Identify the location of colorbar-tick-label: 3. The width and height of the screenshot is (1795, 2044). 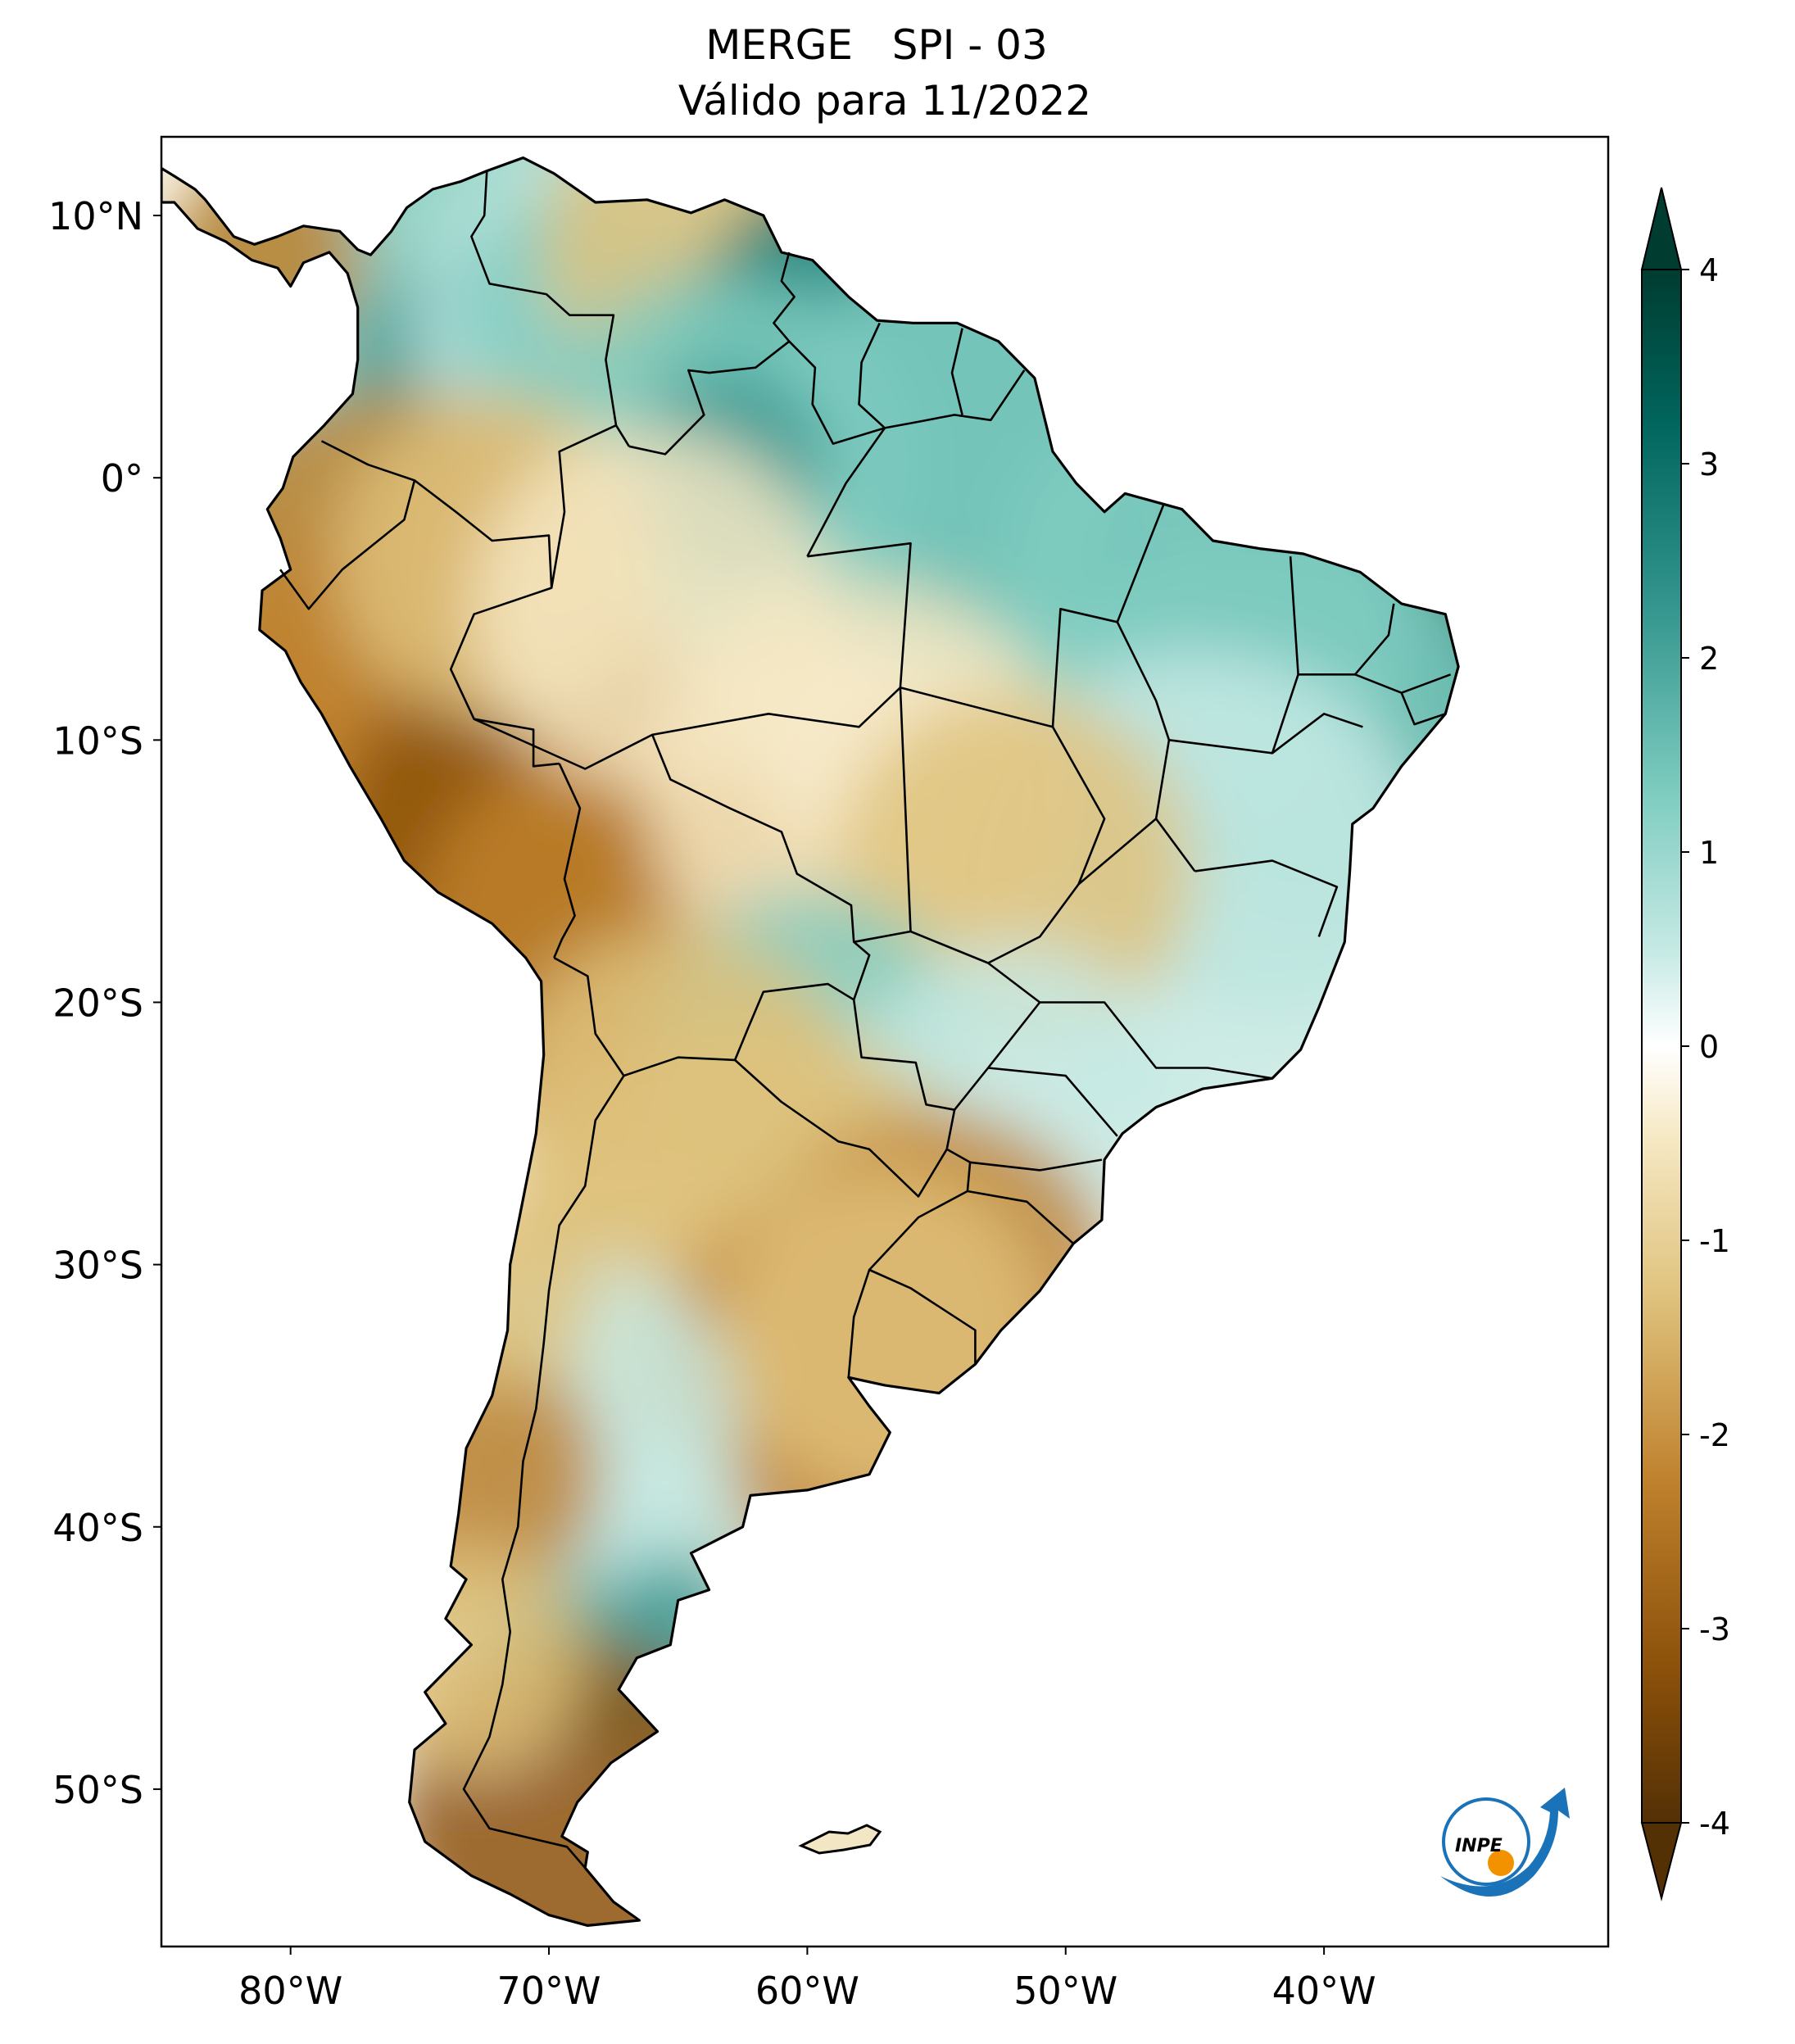
(1709, 464).